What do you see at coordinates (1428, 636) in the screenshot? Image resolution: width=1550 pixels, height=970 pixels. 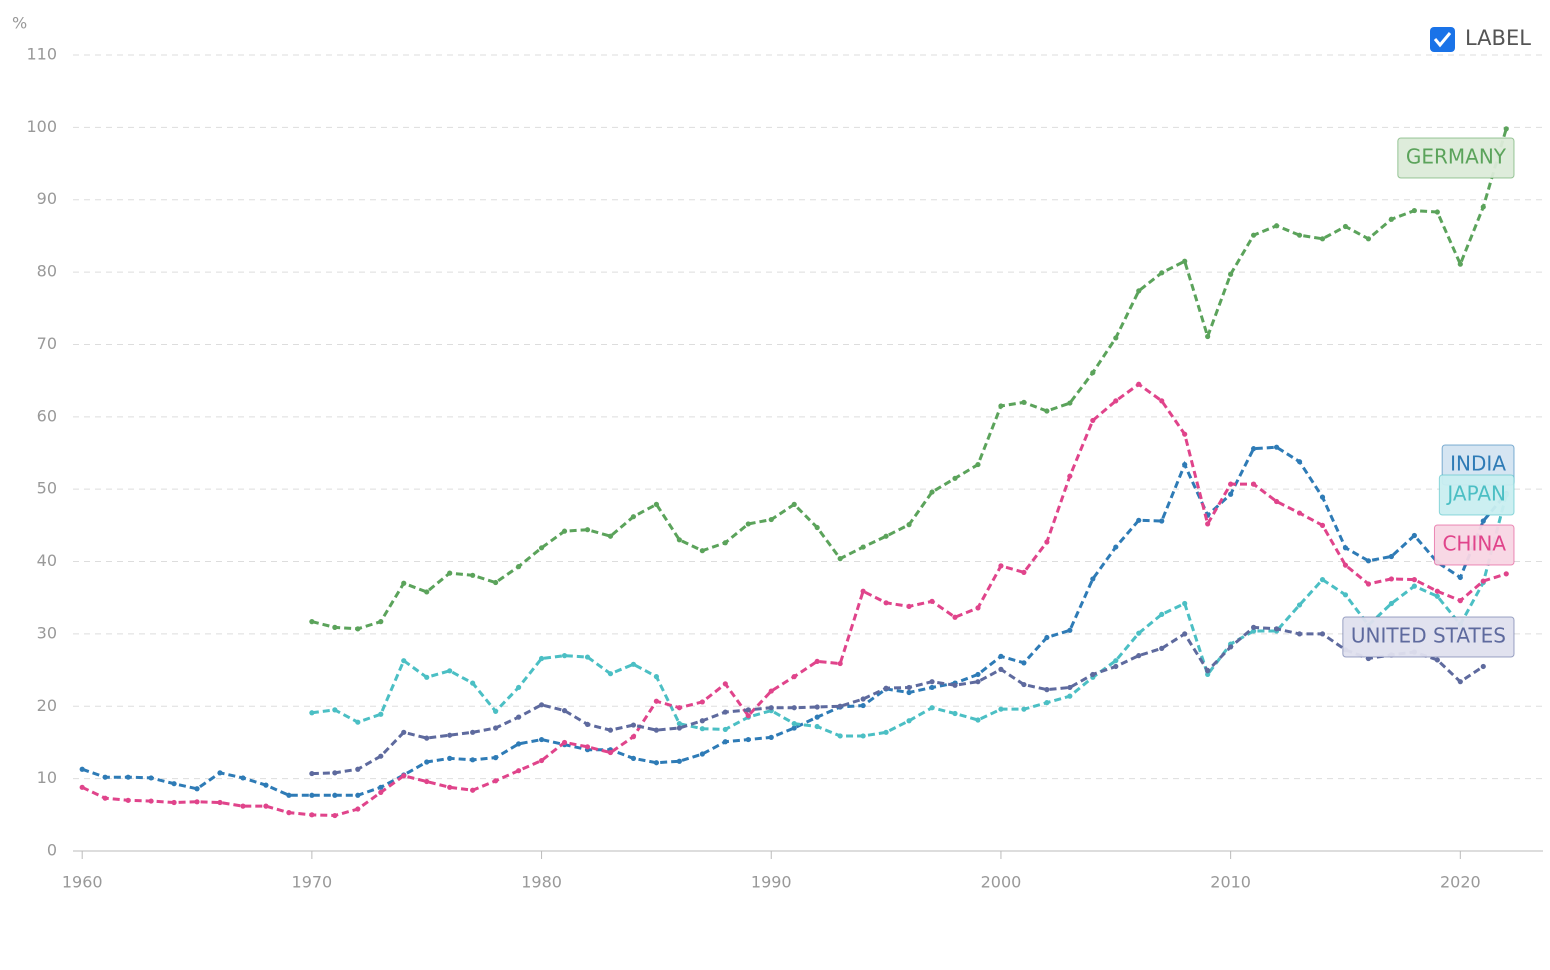 I see `series-label-text: UNITED STATES` at bounding box center [1428, 636].